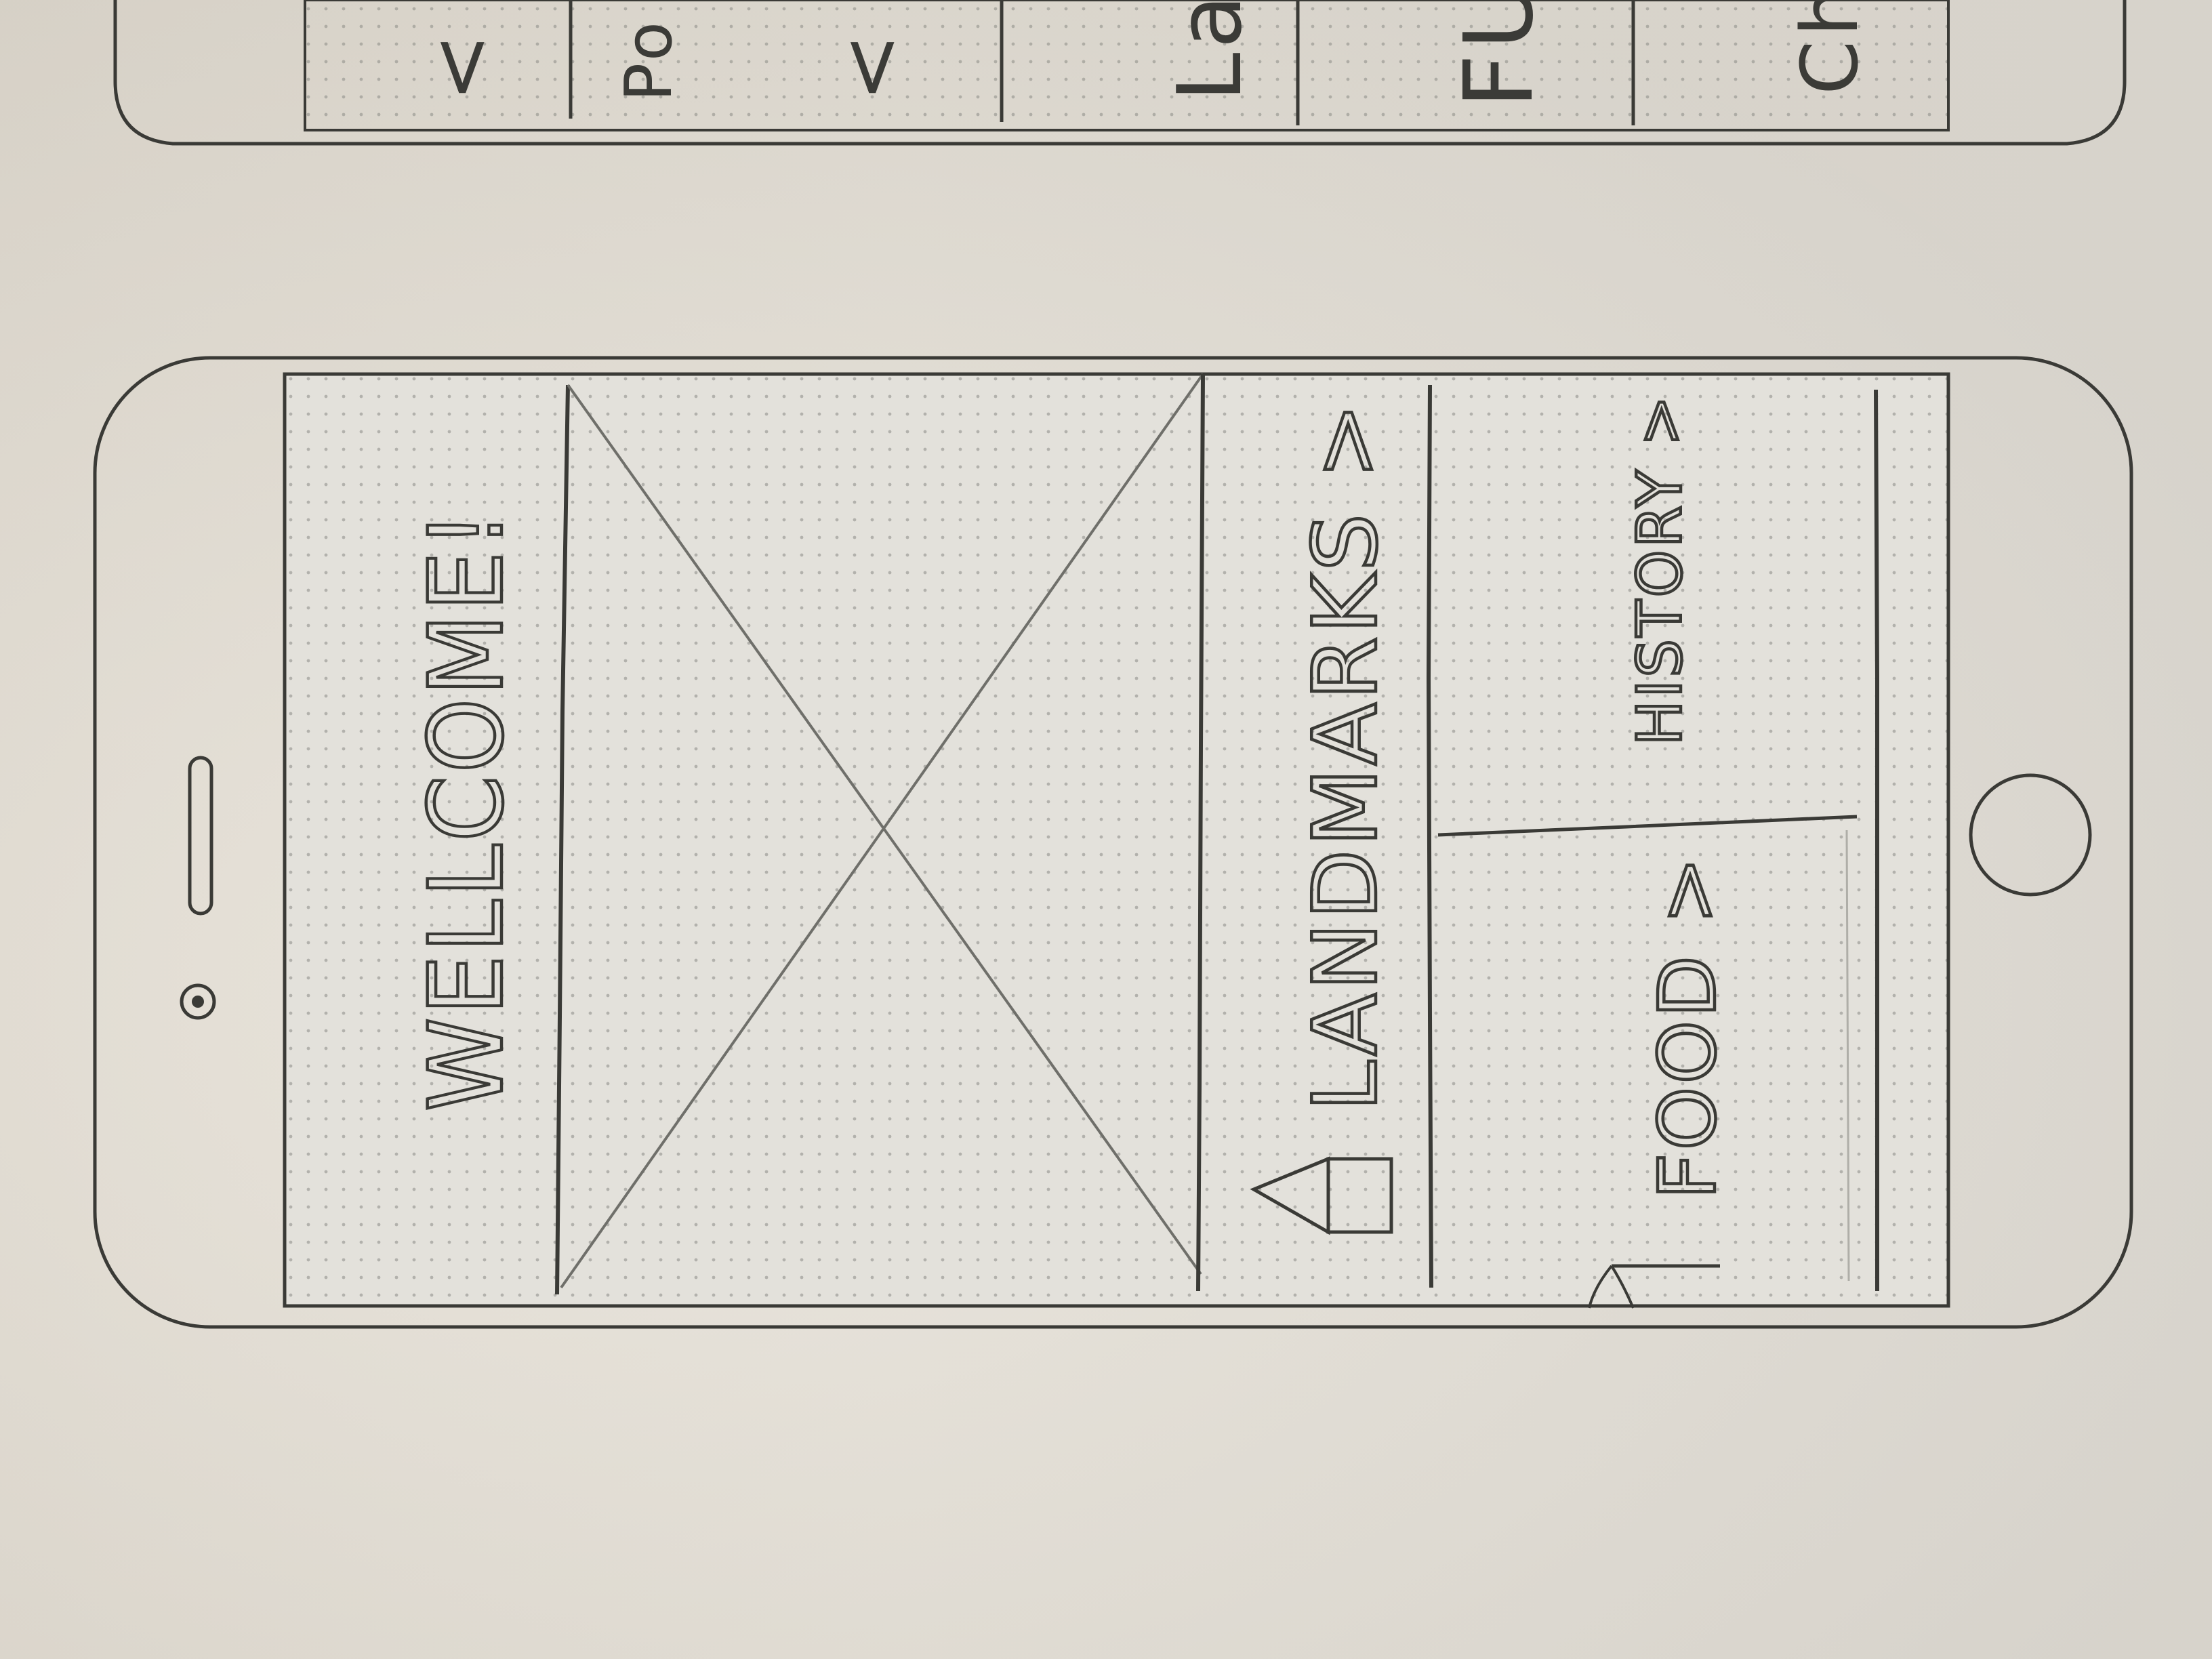 The width and height of the screenshot is (2212, 1659). I want to click on home-button, so click(2031, 835).